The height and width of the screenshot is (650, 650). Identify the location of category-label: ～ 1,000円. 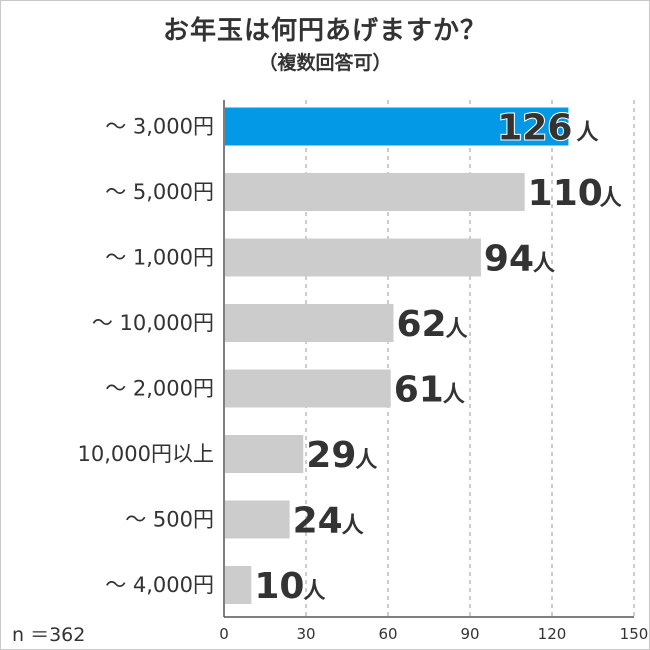
(159, 258).